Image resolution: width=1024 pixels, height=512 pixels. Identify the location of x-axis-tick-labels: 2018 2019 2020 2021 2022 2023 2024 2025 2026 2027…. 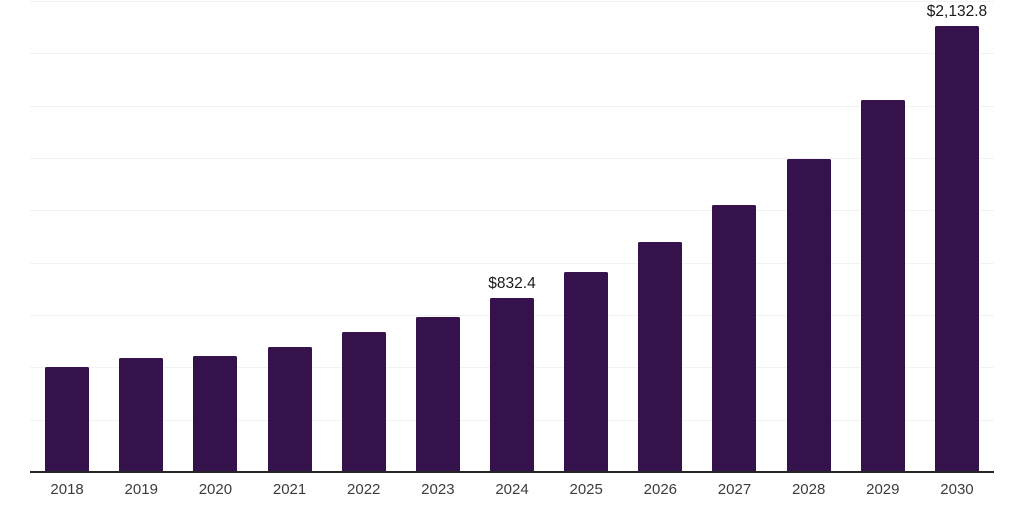
(512, 492).